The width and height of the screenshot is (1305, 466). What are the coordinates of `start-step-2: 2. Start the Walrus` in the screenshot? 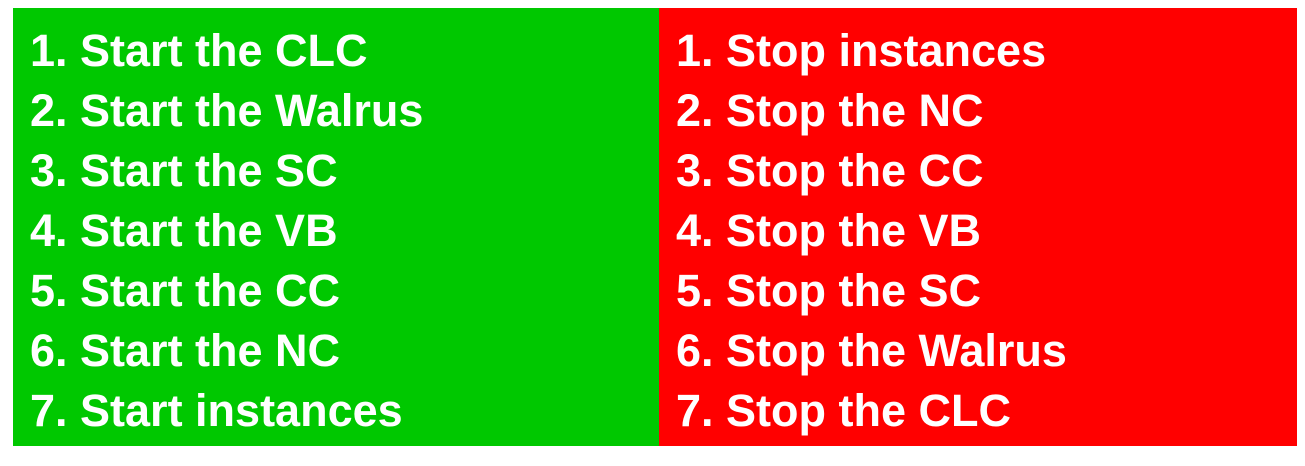 It's located at (227, 110).